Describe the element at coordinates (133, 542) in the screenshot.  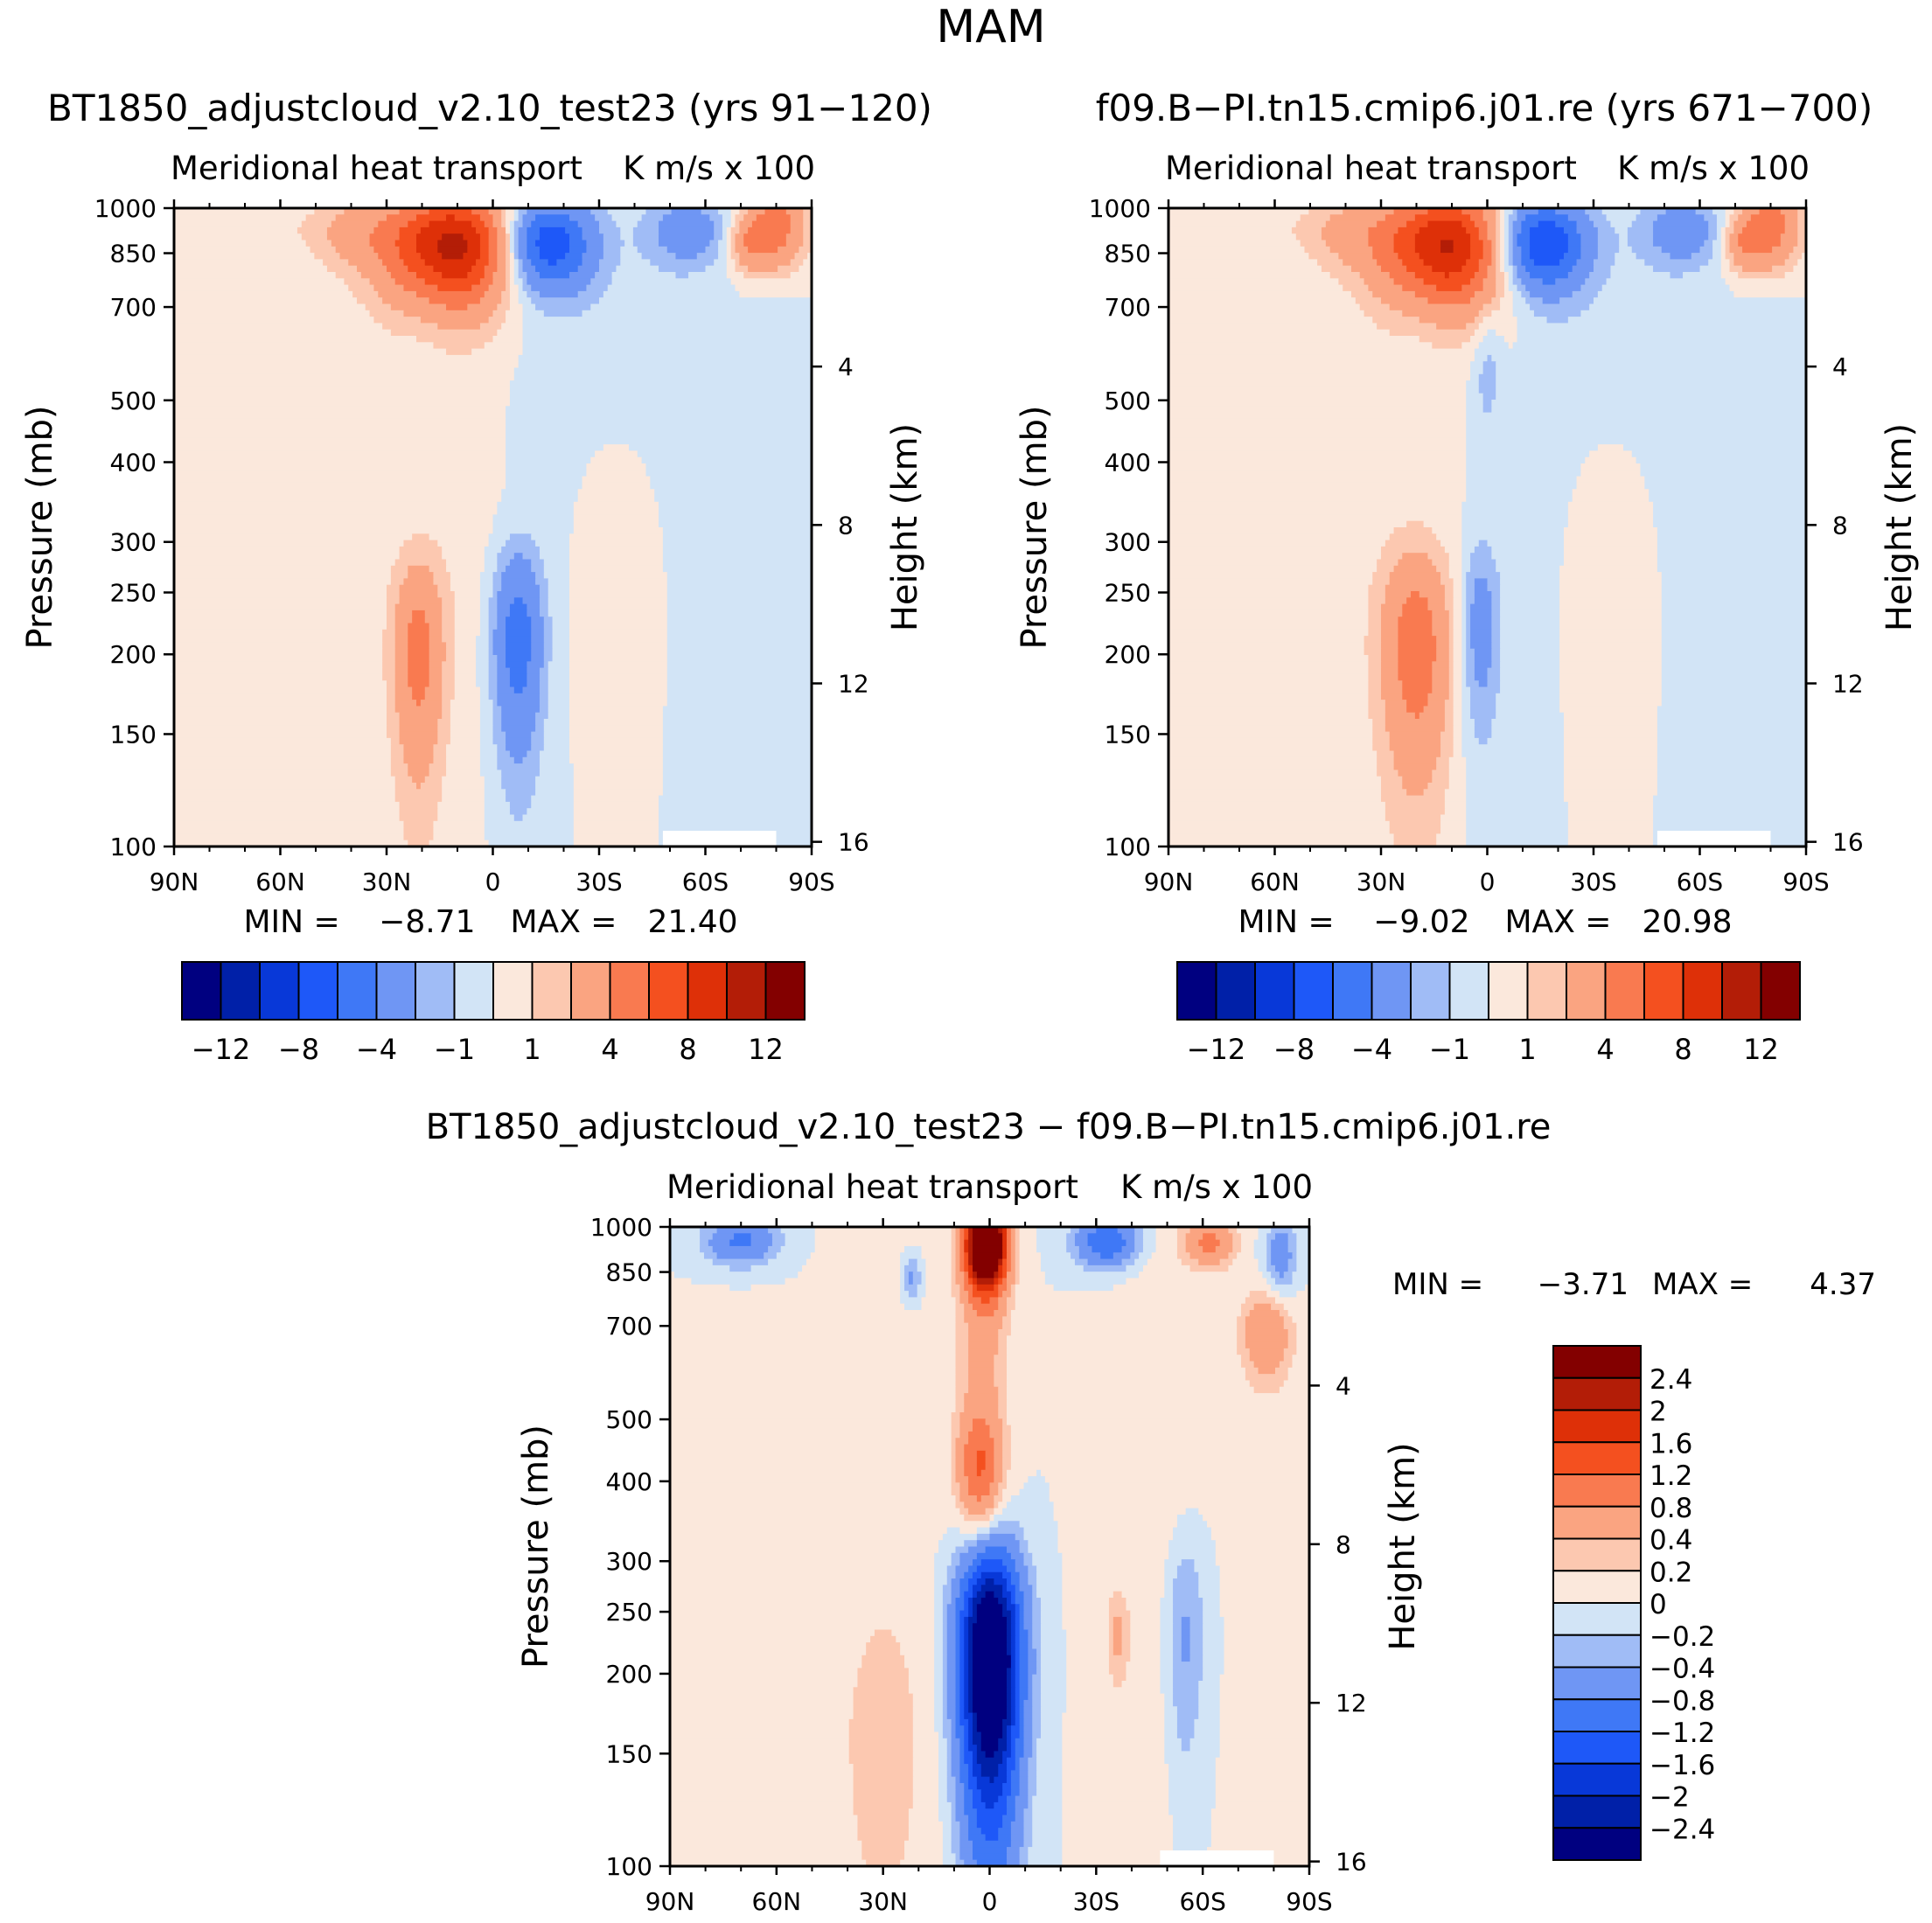
I see `y-tick-label: 300` at that location.